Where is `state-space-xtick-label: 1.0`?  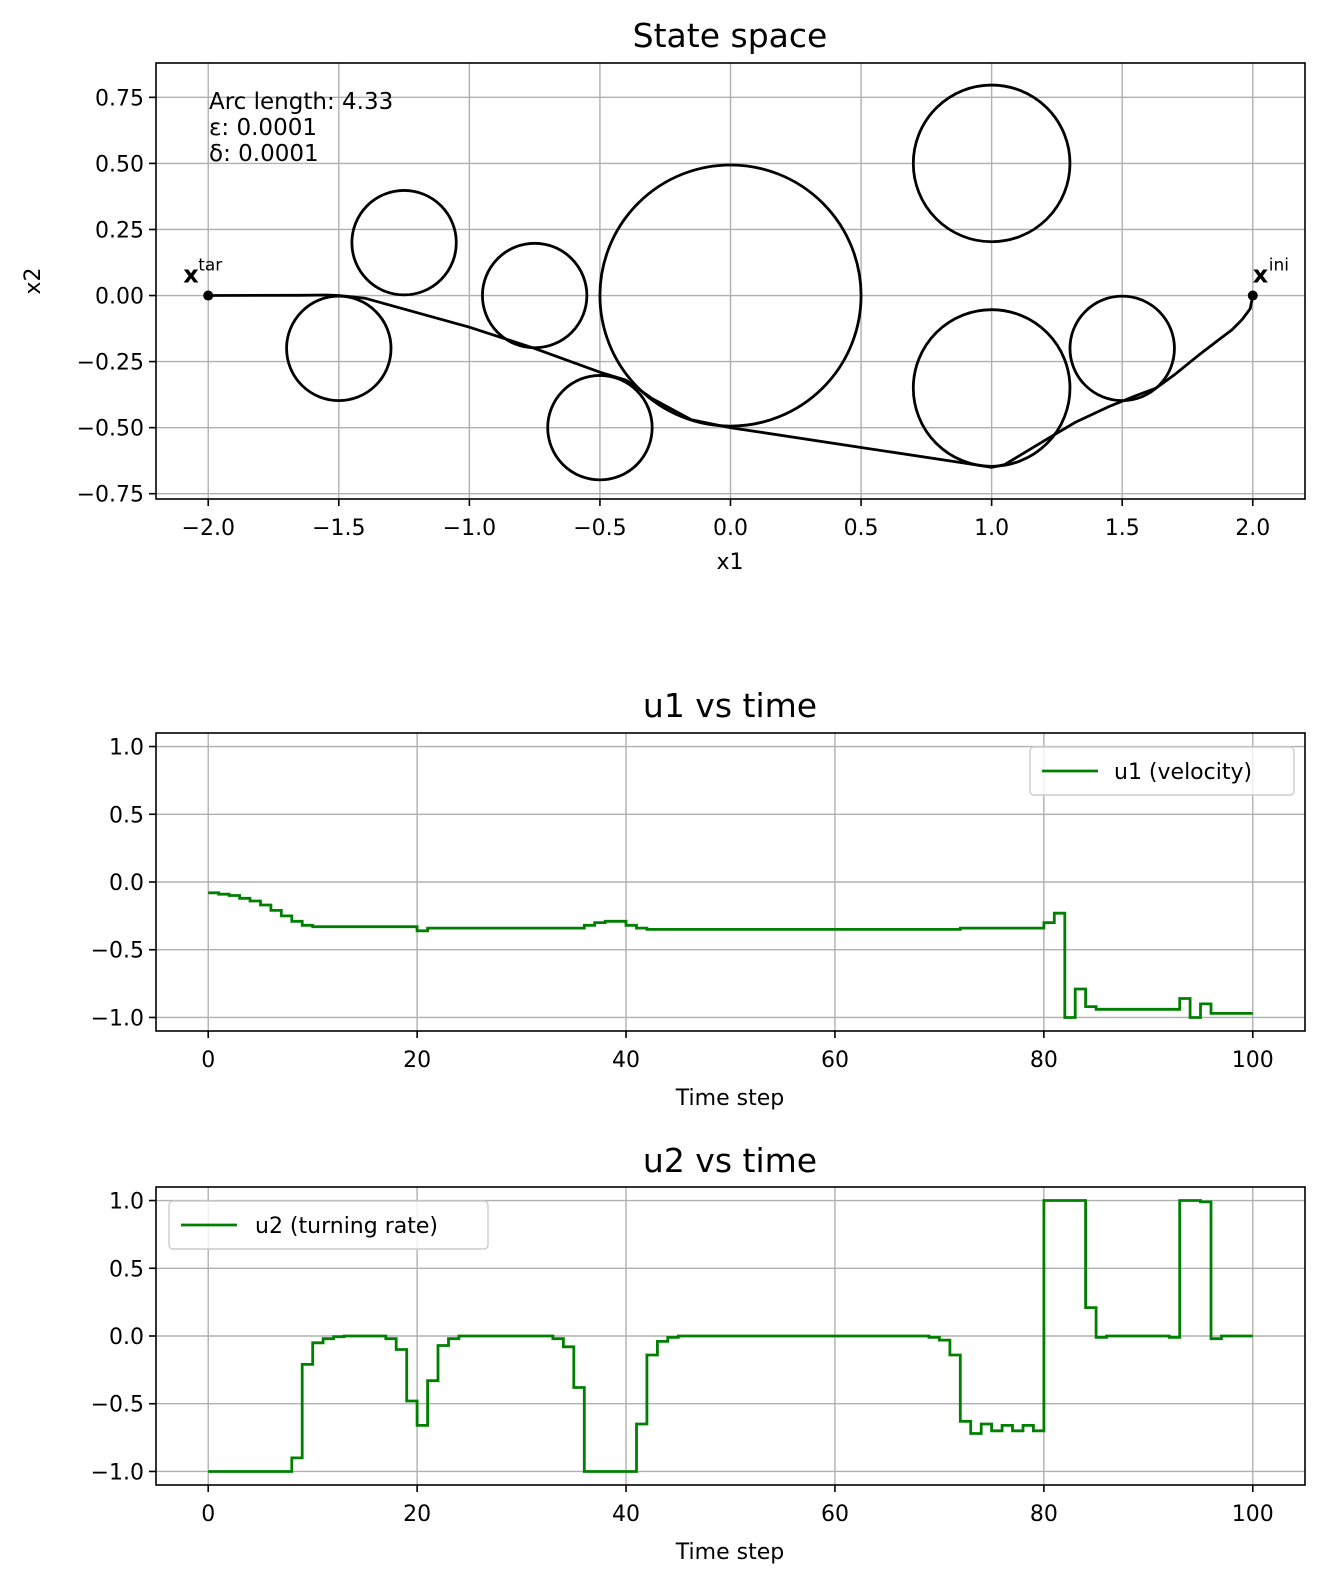 state-space-xtick-label: 1.0 is located at coordinates (991, 528).